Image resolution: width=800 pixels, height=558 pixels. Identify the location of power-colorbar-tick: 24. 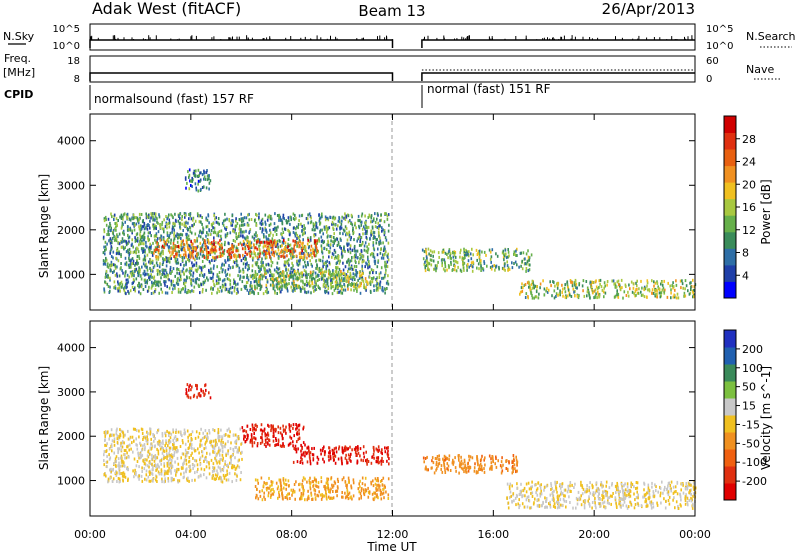
(749, 162).